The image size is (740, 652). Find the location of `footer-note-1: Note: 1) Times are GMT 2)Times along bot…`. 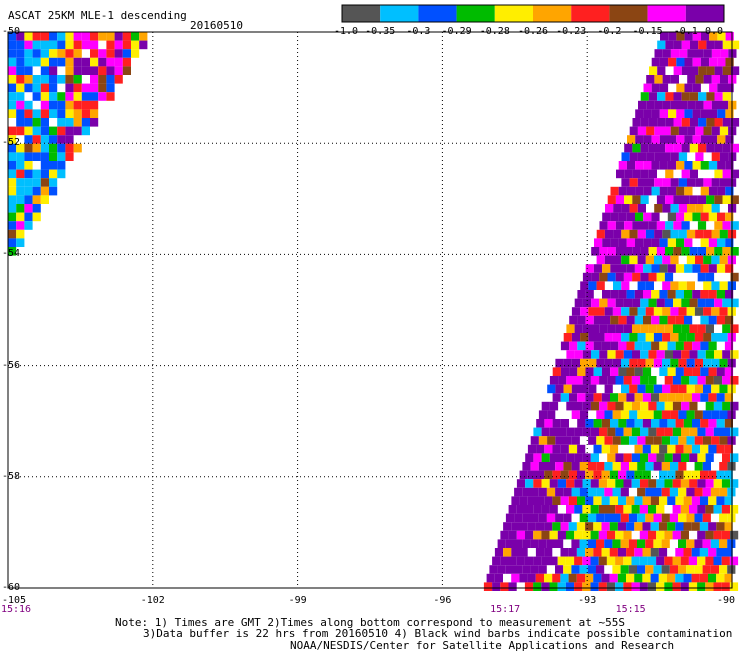

footer-note-1: Note: 1) Times are GMT 2)Times along bot… is located at coordinates (370, 622).